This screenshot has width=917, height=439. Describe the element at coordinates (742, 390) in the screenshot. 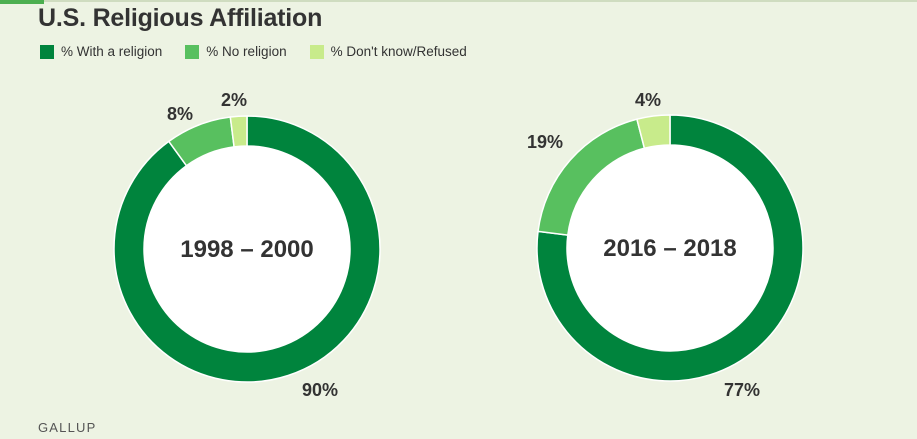

I see `donut-2-value-label-with-religion: 77%` at that location.